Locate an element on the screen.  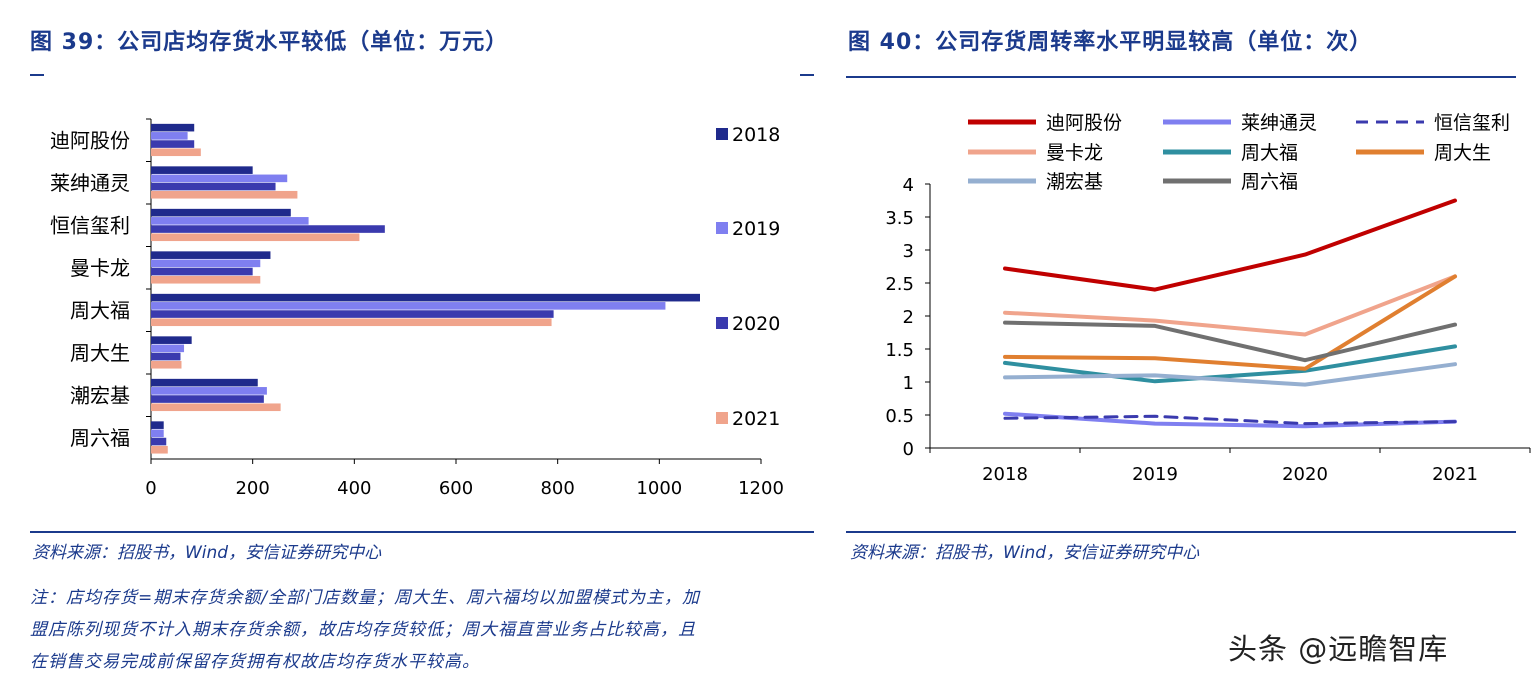
right-chart-title: 图 40：公司存货周转率水平明显较高（单位：次） is located at coordinates (1110, 42).